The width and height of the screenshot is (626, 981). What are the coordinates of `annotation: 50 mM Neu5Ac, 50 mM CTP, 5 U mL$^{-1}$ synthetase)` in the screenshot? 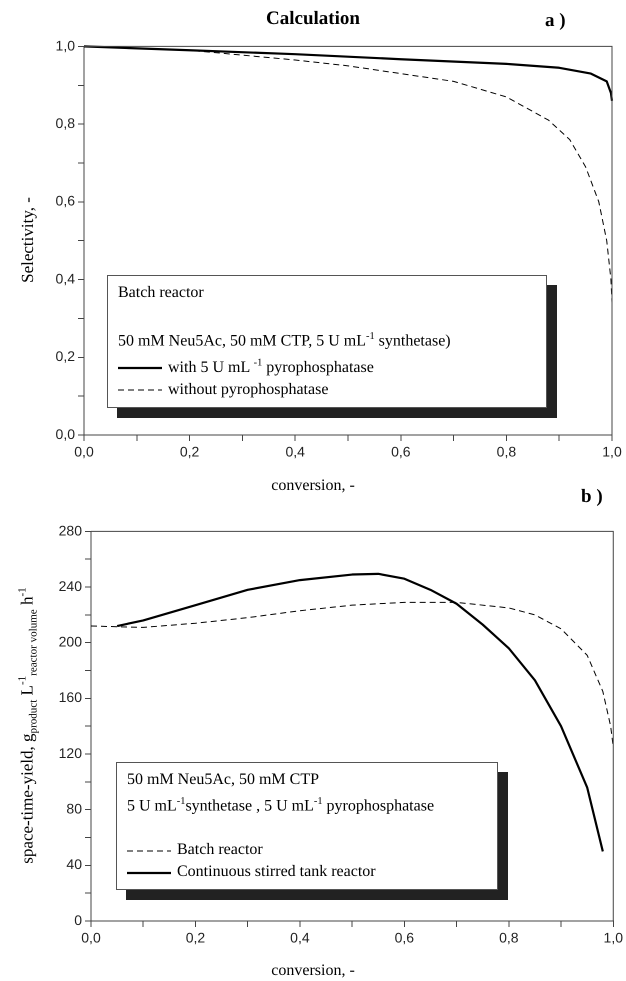 It's located at (285, 341).